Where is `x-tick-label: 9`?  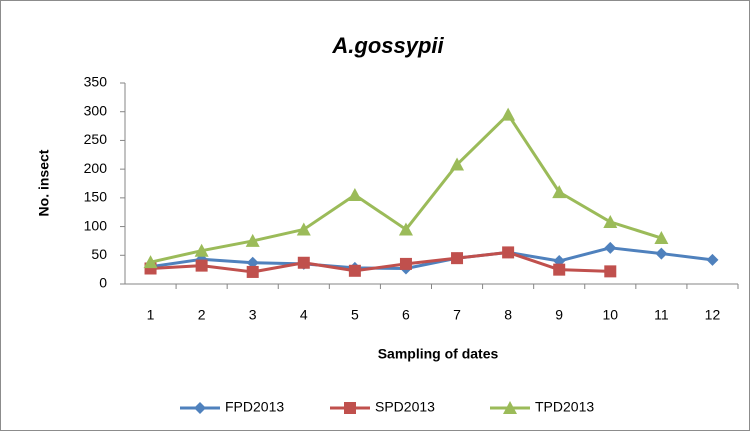
x-tick-label: 9 is located at coordinates (559, 315).